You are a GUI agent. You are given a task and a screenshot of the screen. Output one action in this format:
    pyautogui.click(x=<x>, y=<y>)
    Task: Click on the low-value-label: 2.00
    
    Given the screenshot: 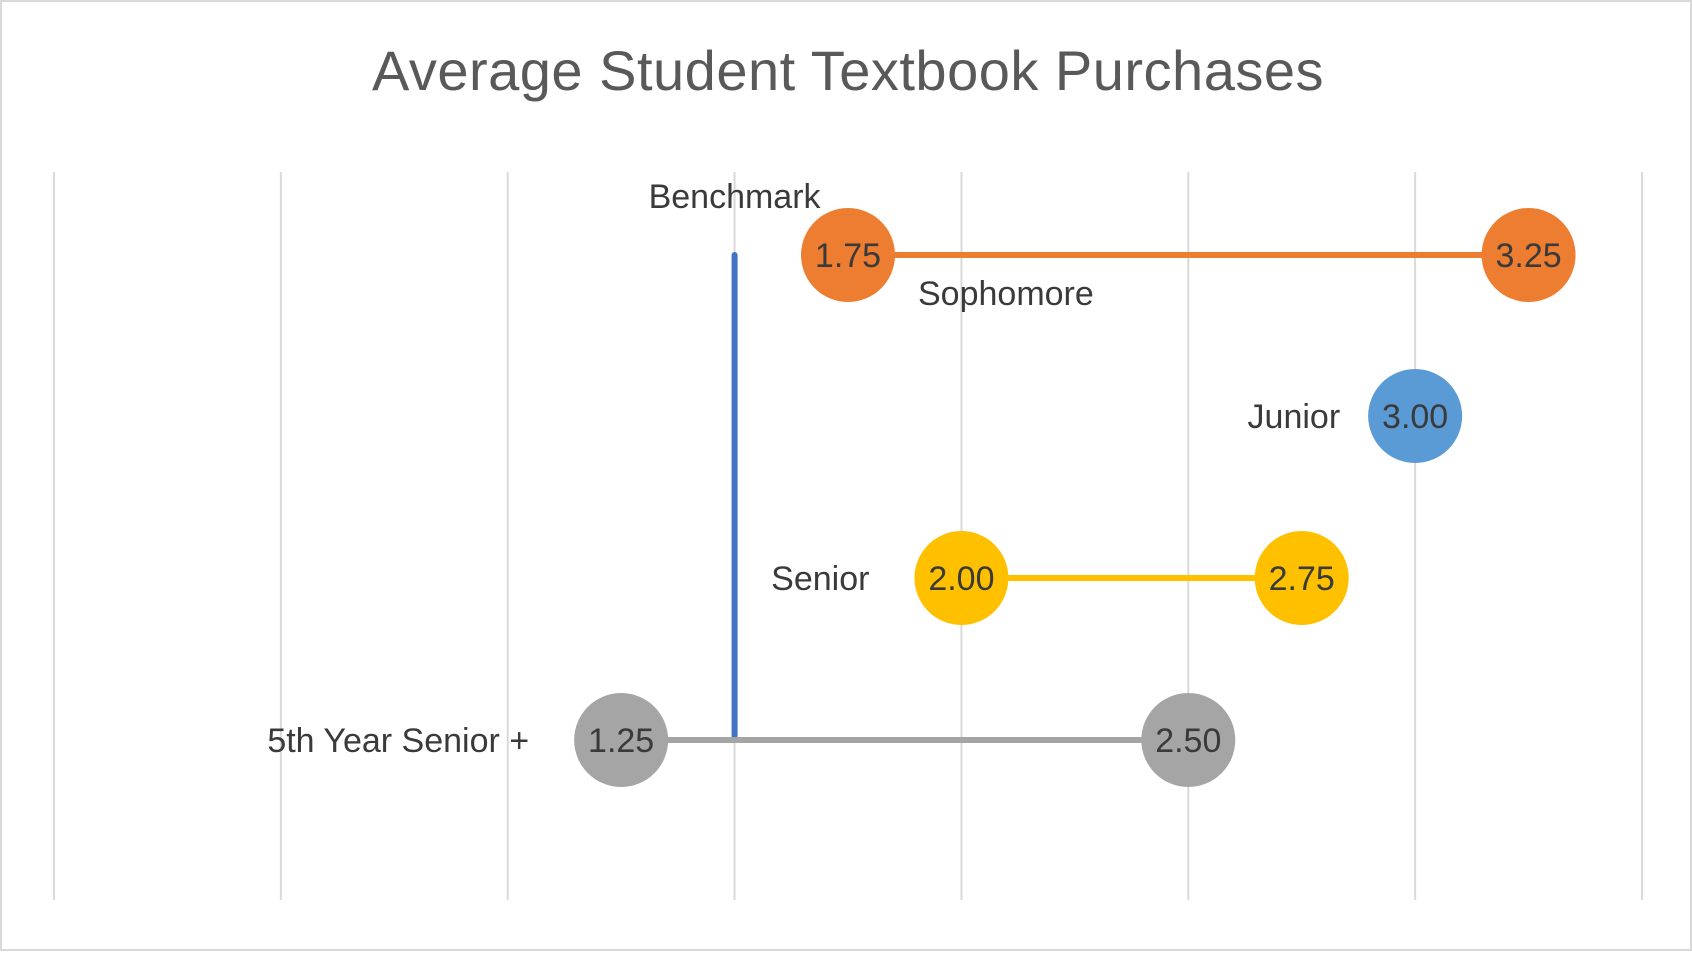 What is the action you would take?
    pyautogui.click(x=961, y=579)
    